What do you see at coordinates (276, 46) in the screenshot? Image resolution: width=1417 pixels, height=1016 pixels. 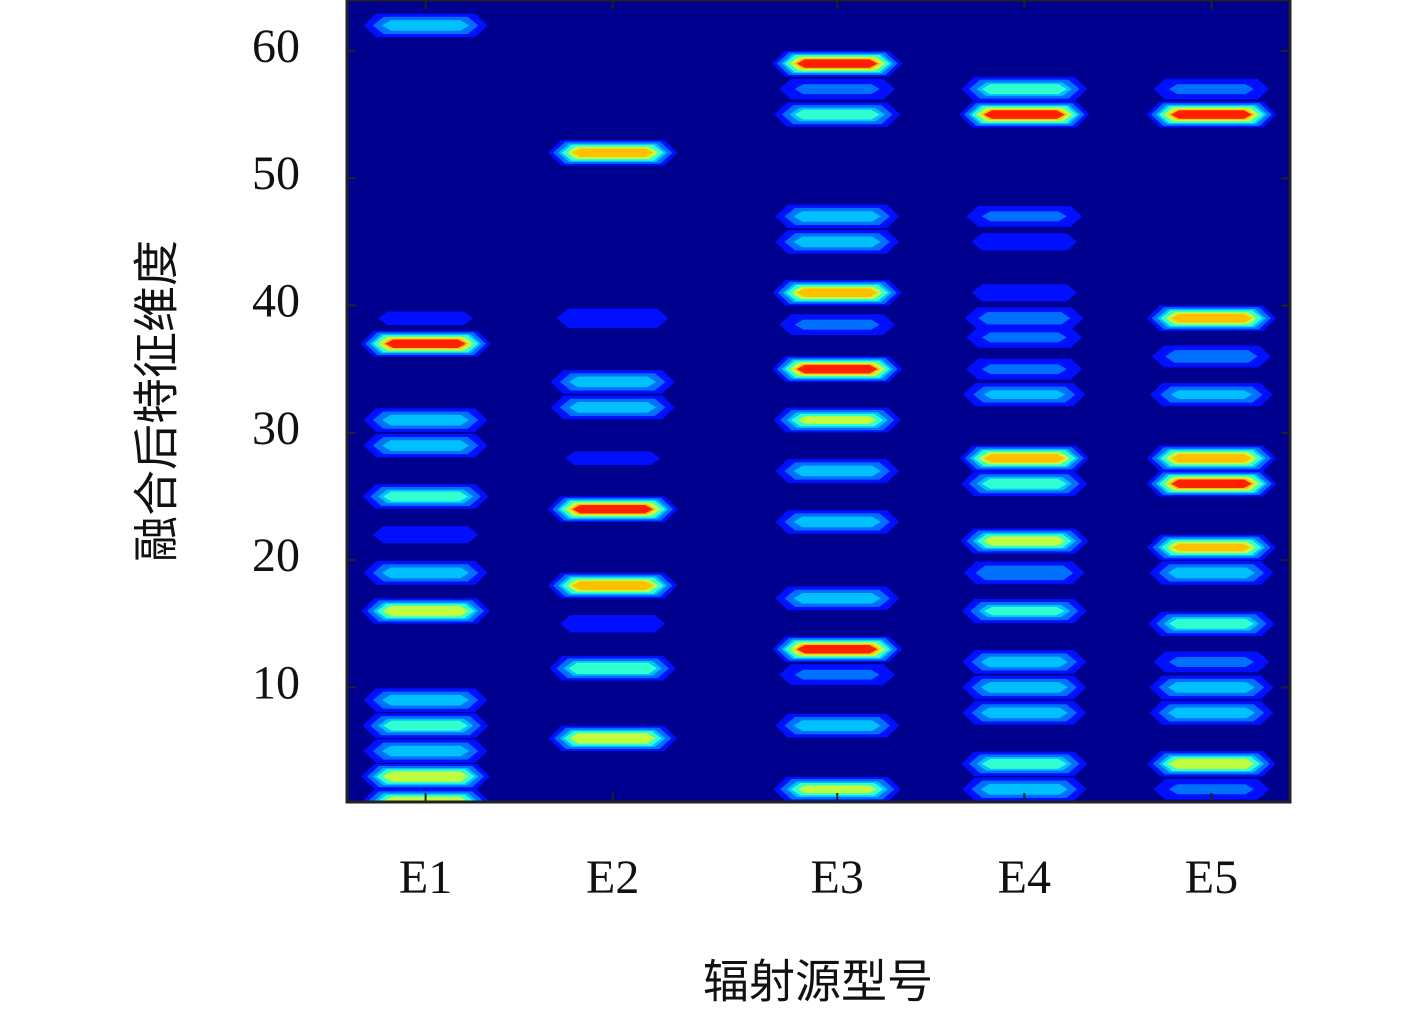 I see `y-tick-label: 60` at bounding box center [276, 46].